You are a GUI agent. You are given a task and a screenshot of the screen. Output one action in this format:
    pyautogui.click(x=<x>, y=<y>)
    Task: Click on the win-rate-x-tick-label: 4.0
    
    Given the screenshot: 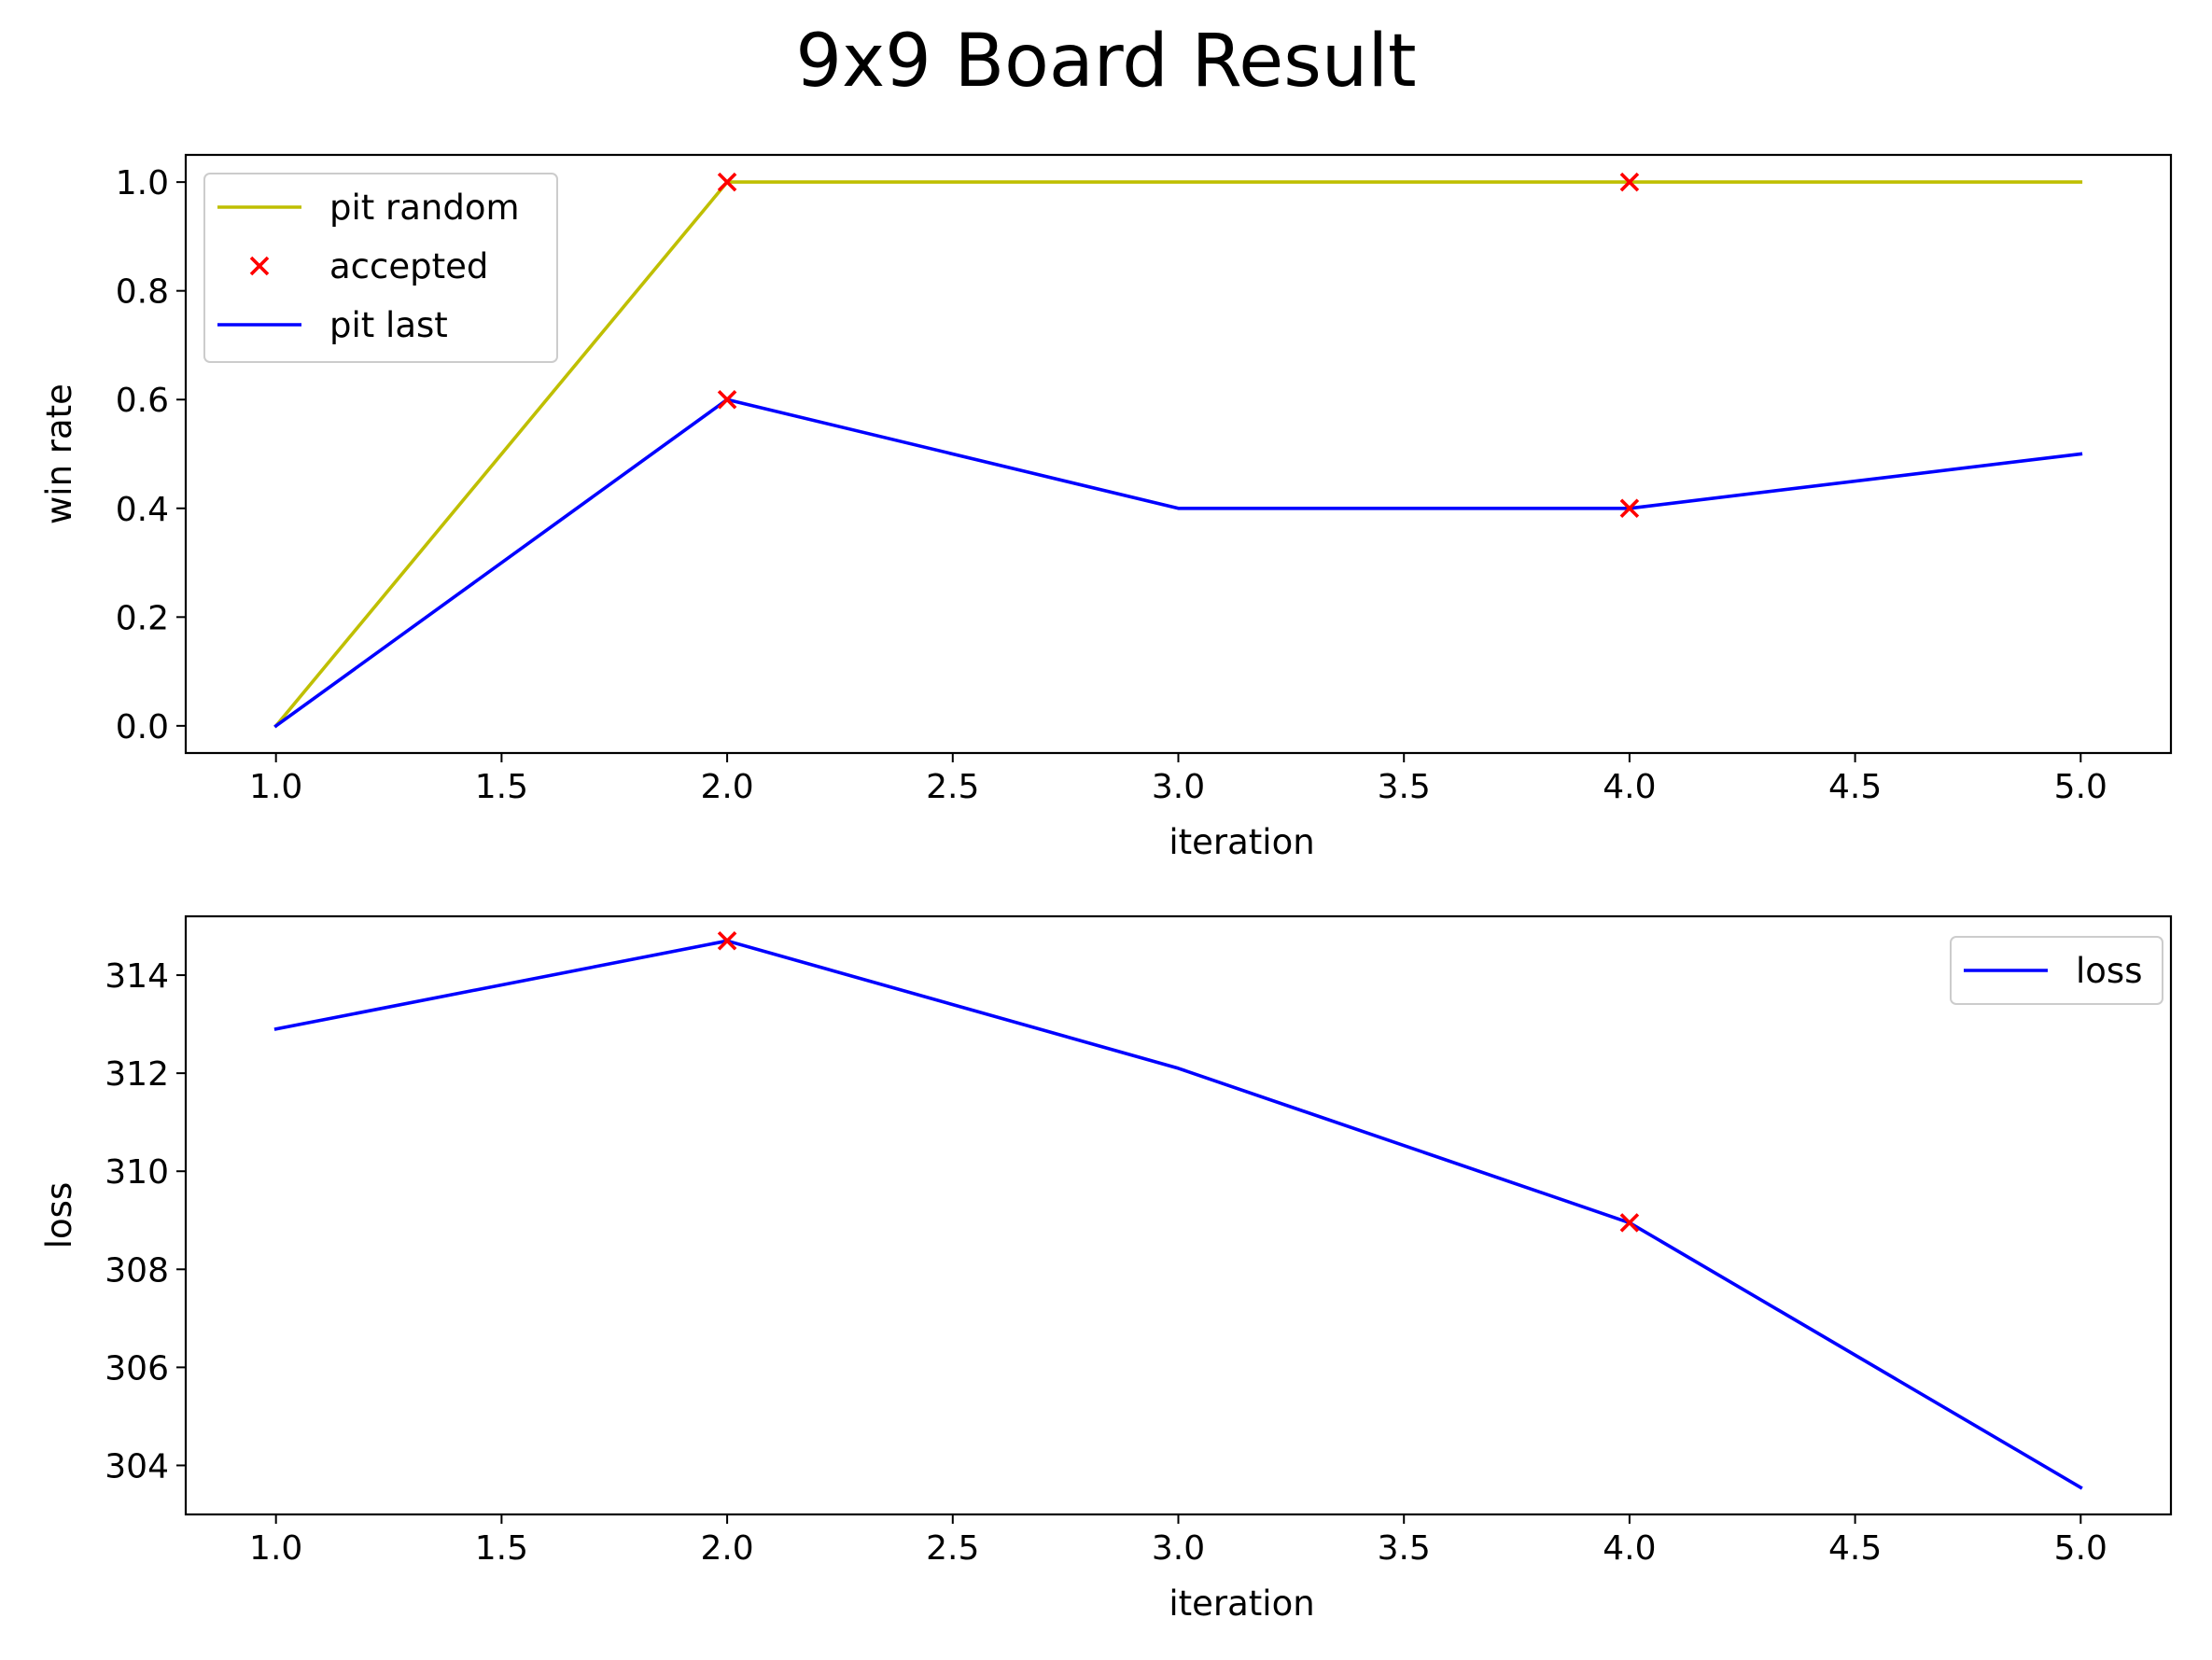 What is the action you would take?
    pyautogui.click(x=1629, y=787)
    